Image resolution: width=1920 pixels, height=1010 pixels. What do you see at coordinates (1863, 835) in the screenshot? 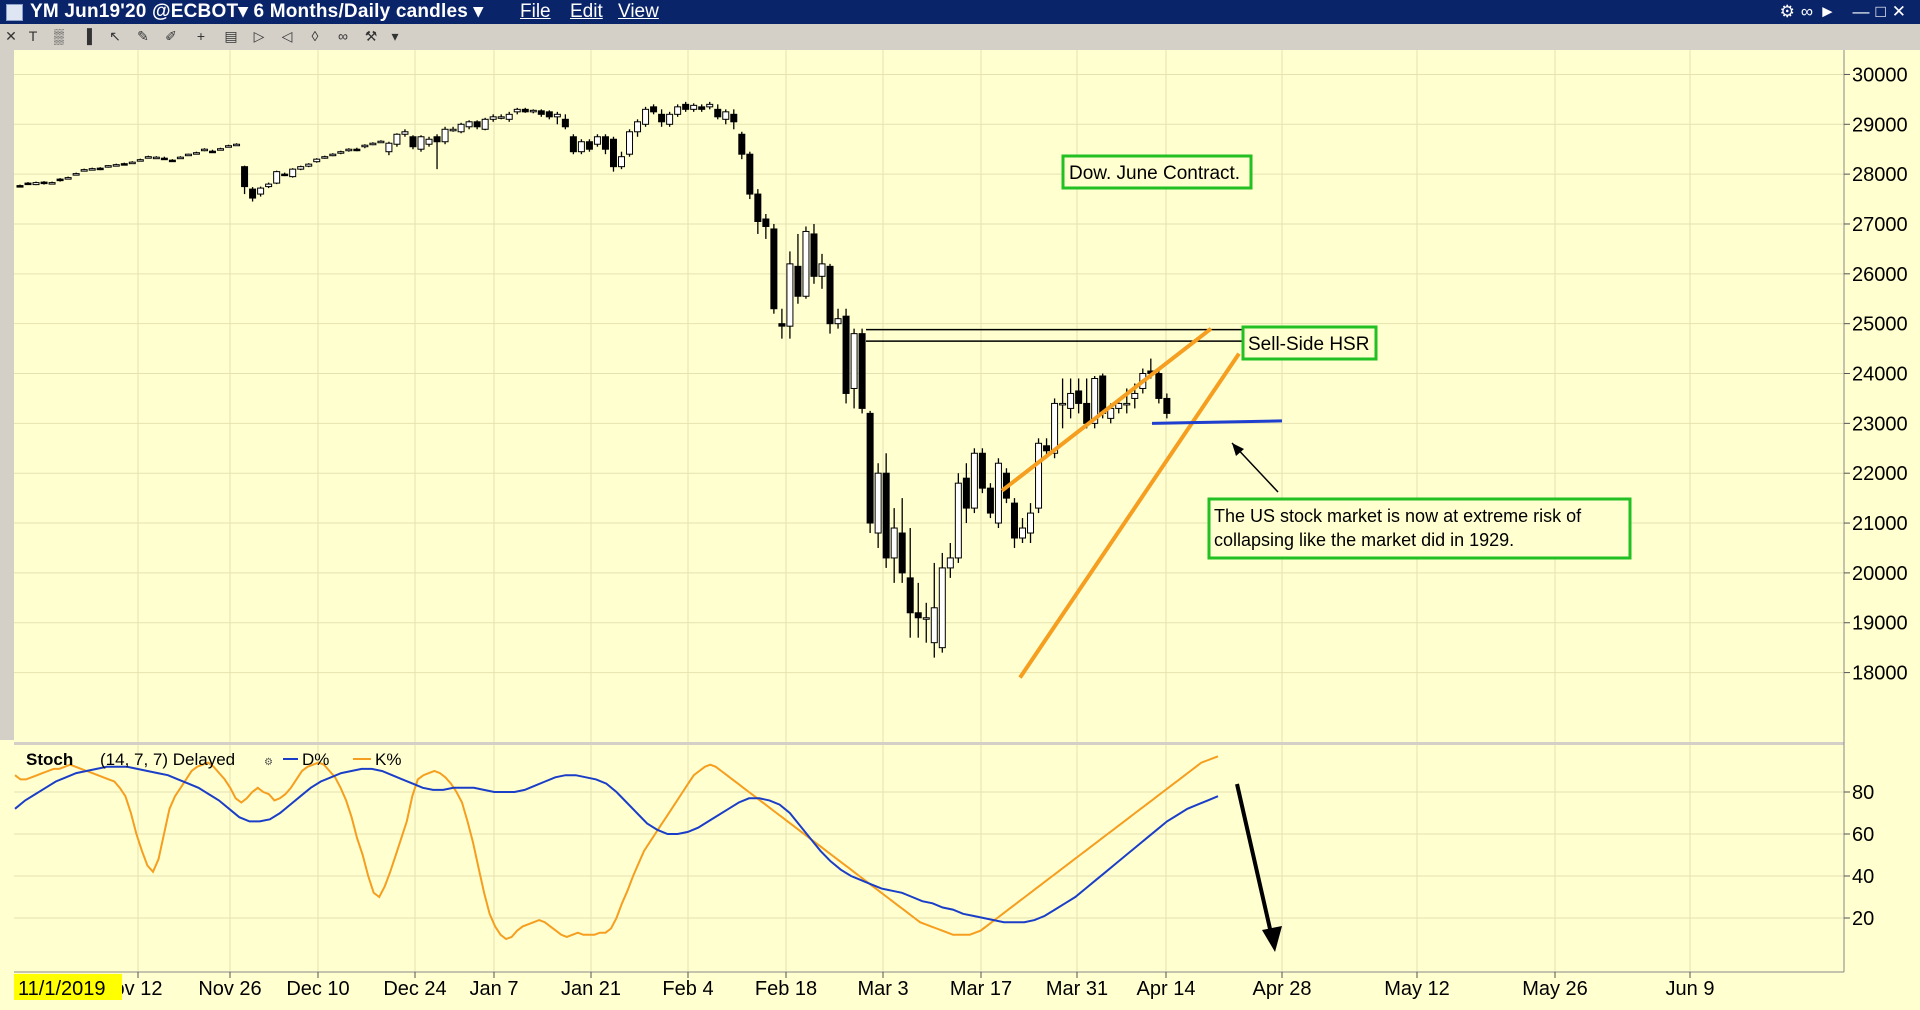
I see `stoch-tick-label: 60` at bounding box center [1863, 835].